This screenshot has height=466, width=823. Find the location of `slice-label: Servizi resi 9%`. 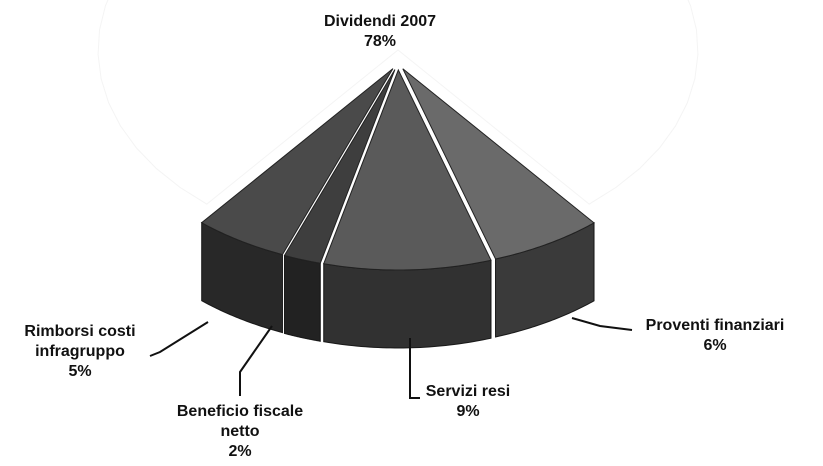

slice-label: Servizi resi 9% is located at coordinates (468, 401).